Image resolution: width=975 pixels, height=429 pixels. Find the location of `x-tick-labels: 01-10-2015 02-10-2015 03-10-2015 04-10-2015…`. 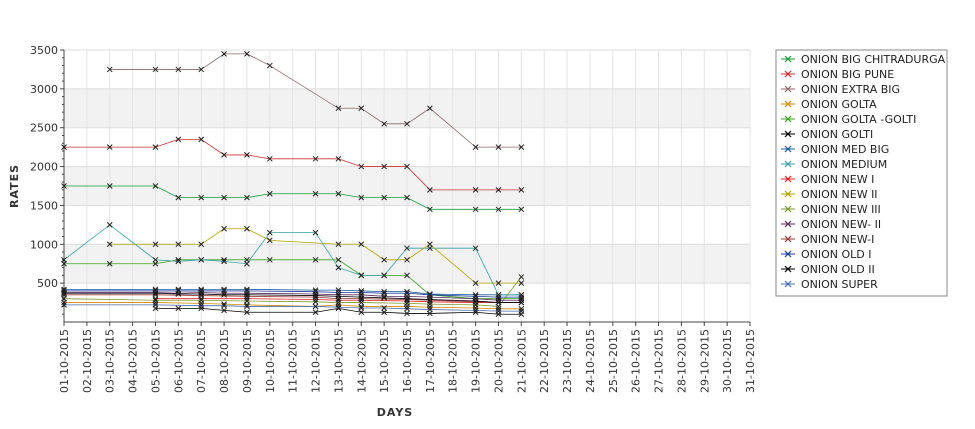

x-tick-labels: 01-10-2015 02-10-2015 03-10-2015 04-10-2015… is located at coordinates (407, 361).